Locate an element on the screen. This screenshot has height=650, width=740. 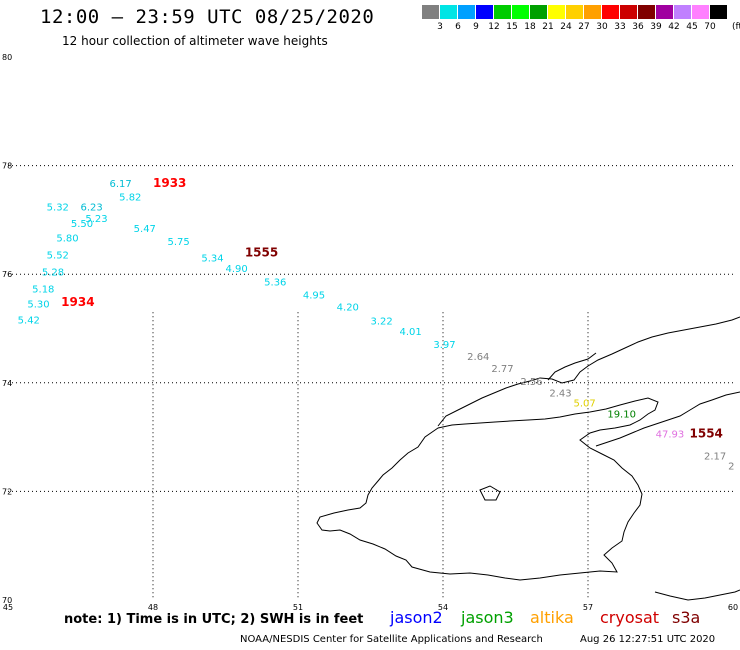
lon-tick-label: 57 is located at coordinates (588, 607).